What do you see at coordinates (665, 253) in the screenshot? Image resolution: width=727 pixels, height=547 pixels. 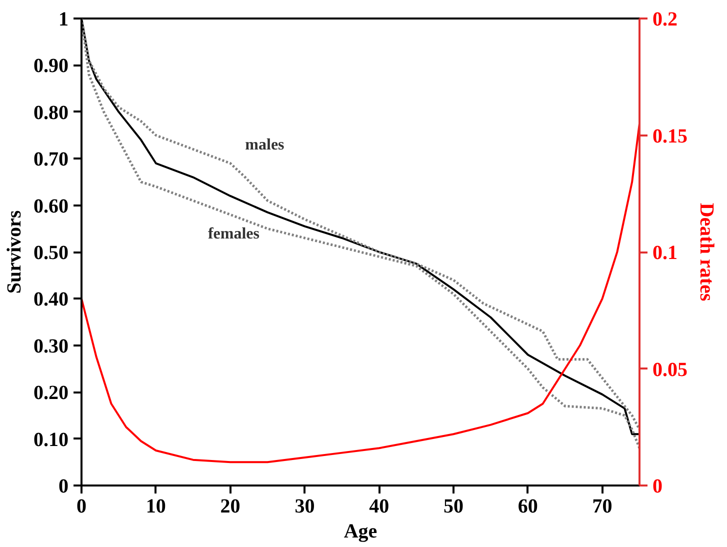 I see `y2-tick-label: 0.1` at bounding box center [665, 253].